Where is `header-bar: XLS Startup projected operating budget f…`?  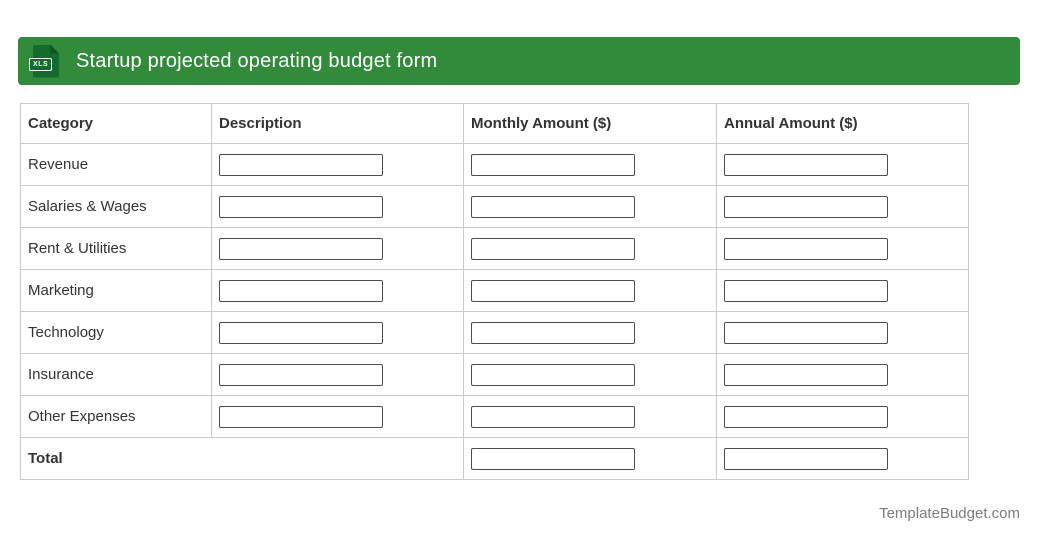 header-bar: XLS Startup projected operating budget f… is located at coordinates (519, 61).